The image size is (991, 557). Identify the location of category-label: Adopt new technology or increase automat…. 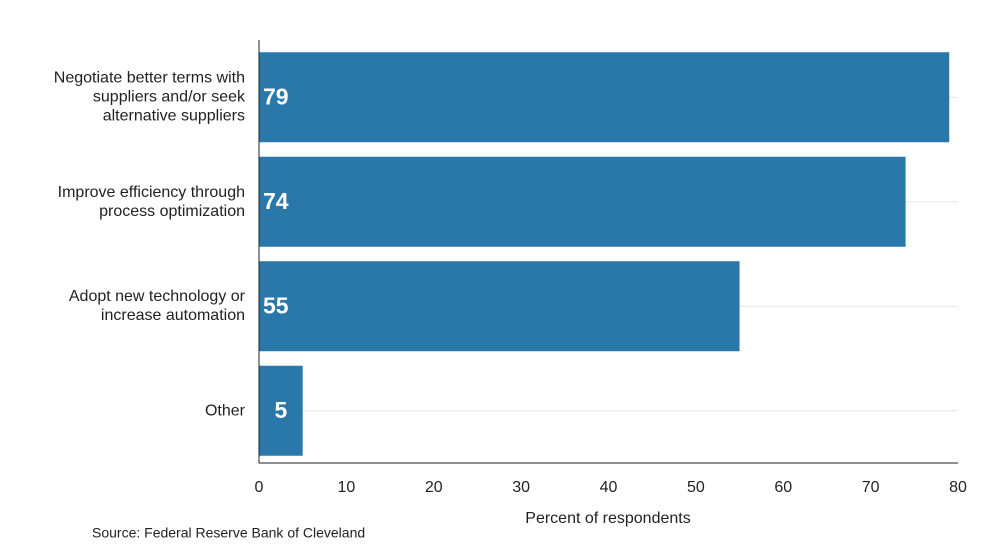
(156, 306).